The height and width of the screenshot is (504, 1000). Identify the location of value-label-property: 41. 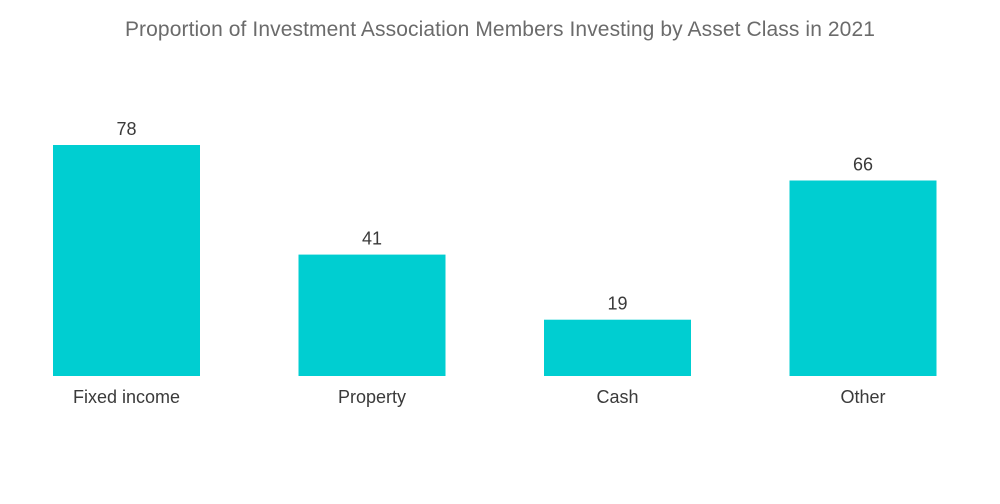
(372, 239).